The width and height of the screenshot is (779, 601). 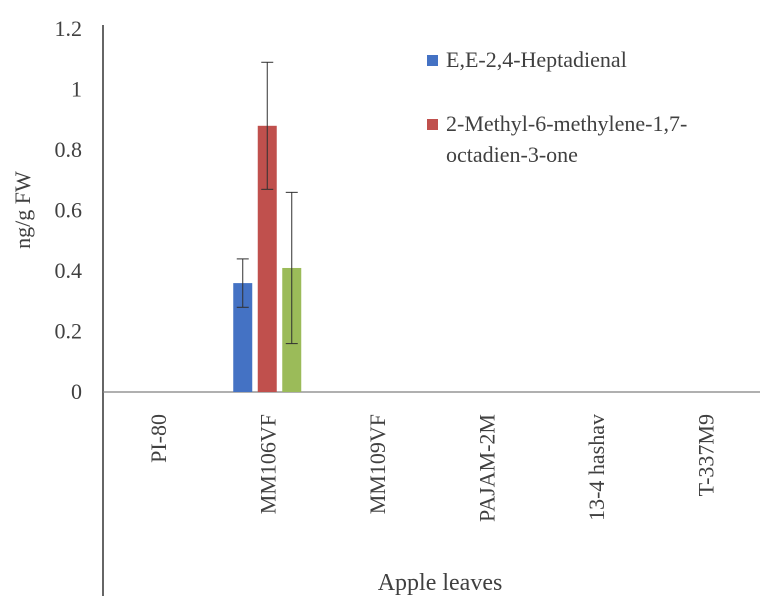 I want to click on legend-label: 2-Methyl-6-methylene-1,7-, so click(x=566, y=123).